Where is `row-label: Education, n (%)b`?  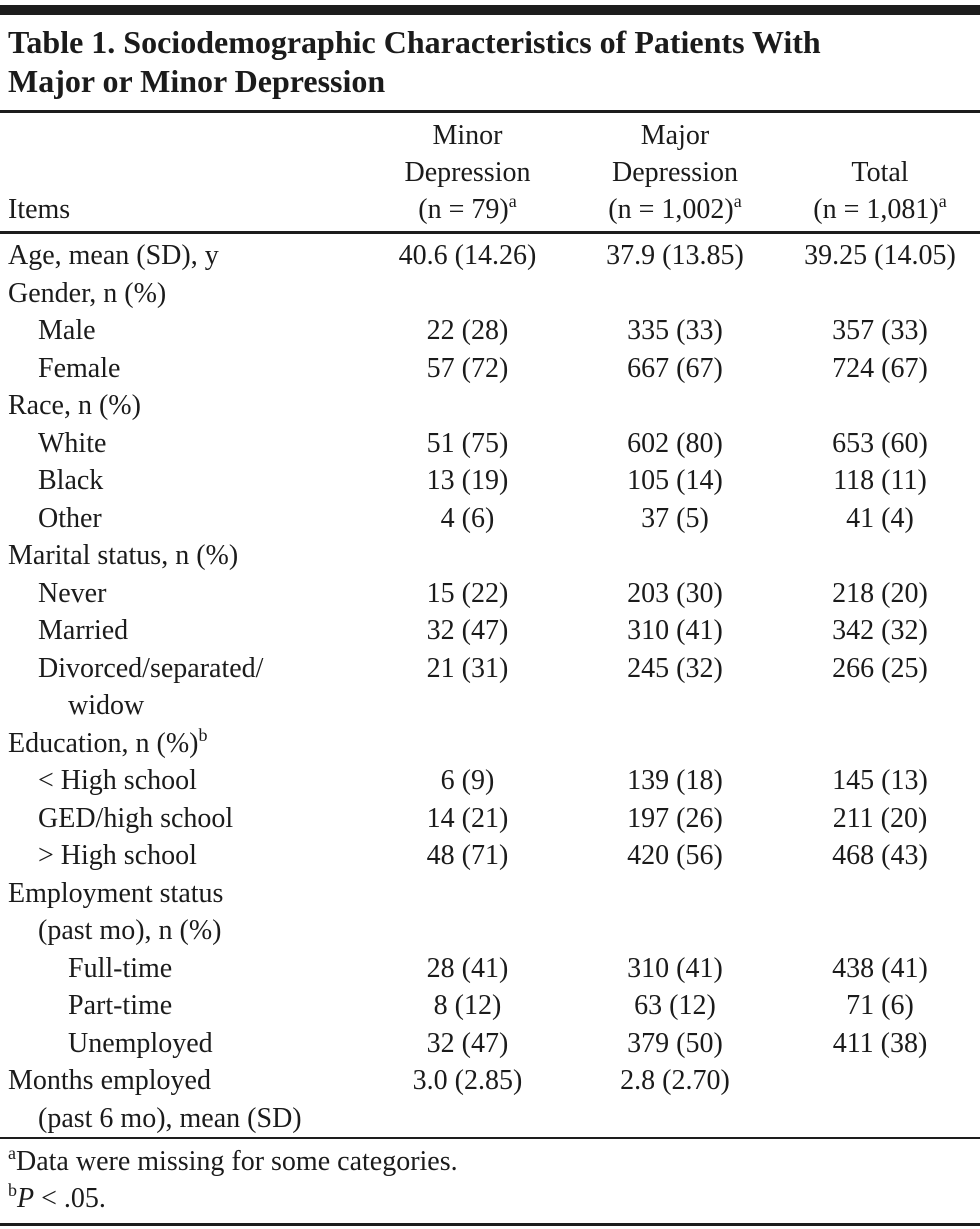 row-label: Education, n (%)b is located at coordinates (108, 741).